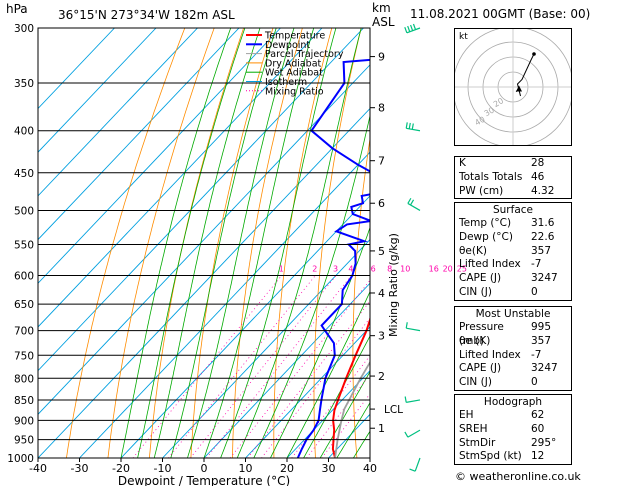 This screenshot has width=629, height=486. What do you see at coordinates (473, 428) in the screenshot?
I see `row-label: SREH` at bounding box center [473, 428].